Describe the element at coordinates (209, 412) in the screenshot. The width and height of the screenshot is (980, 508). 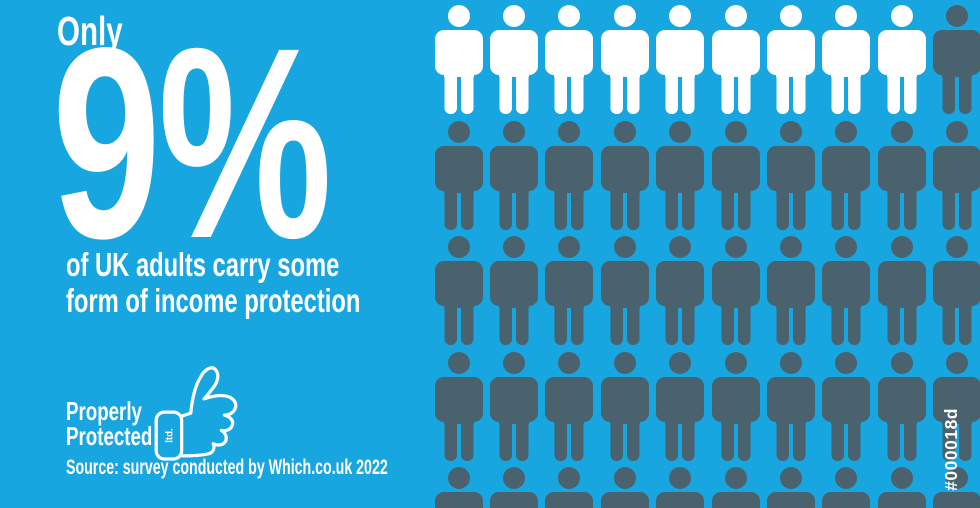
I see `thumbs-up-hand` at that location.